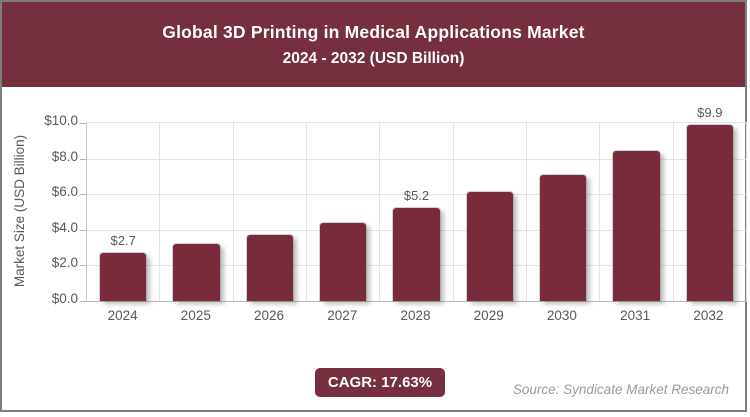 Image resolution: width=750 pixels, height=417 pixels. What do you see at coordinates (708, 315) in the screenshot?
I see `x-tick-label: 2032` at bounding box center [708, 315].